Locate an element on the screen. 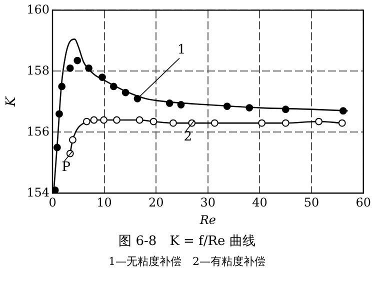  y-axis-title: K is located at coordinates (12, 102).